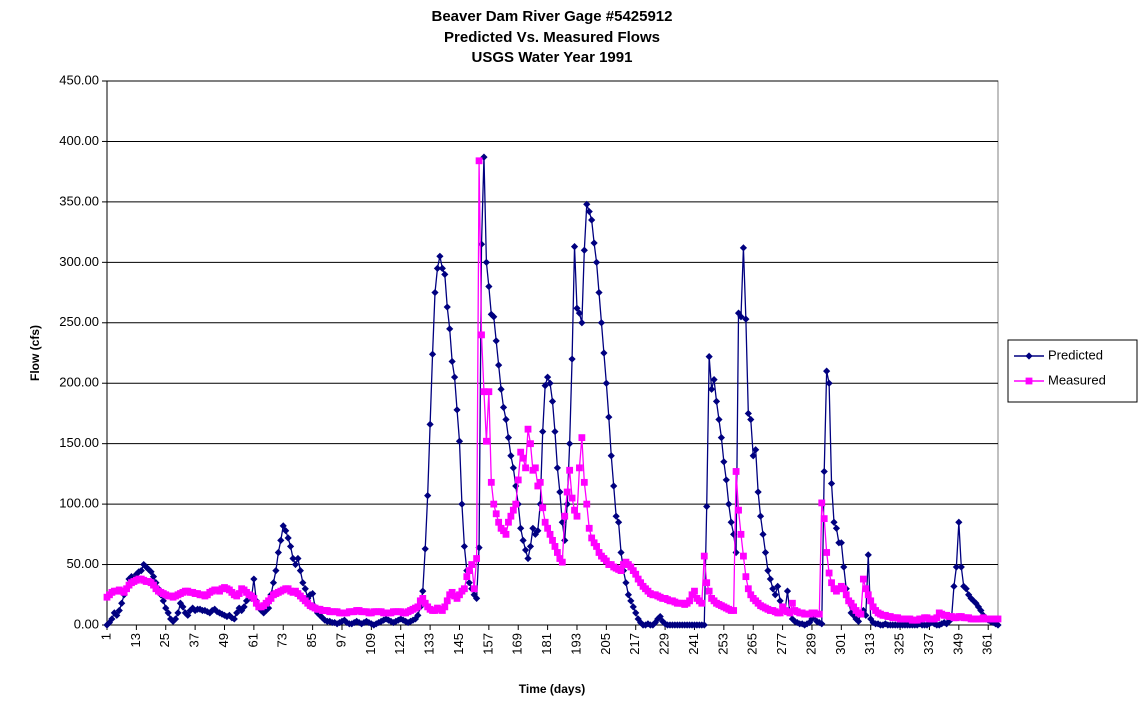 The width and height of the screenshot is (1140, 705). What do you see at coordinates (282, 640) in the screenshot?
I see `x-tick-label: 73` at bounding box center [282, 640].